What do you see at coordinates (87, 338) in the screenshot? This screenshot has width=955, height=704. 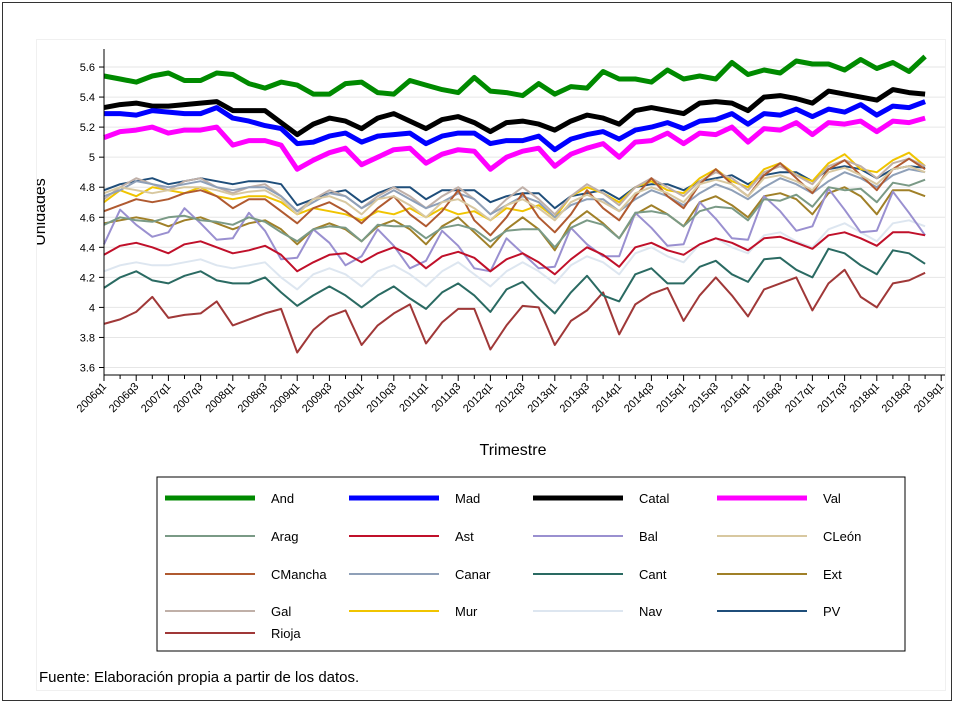 I see `y-tick-label: 3.8` at bounding box center [87, 338].